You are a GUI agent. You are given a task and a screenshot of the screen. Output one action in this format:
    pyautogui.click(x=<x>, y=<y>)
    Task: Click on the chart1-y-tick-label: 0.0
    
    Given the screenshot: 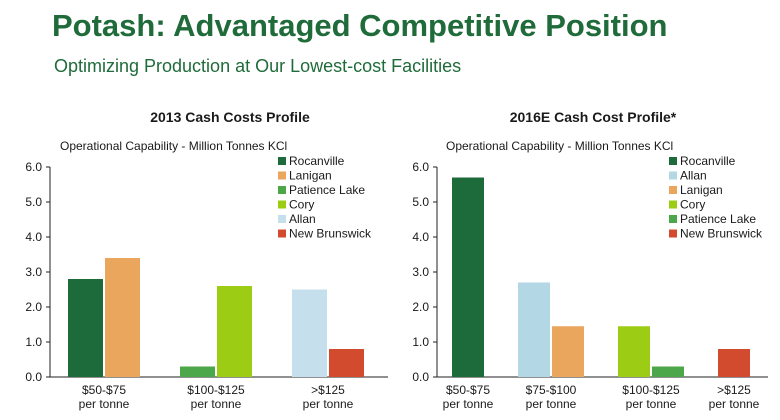 What is the action you would take?
    pyautogui.click(x=33, y=377)
    